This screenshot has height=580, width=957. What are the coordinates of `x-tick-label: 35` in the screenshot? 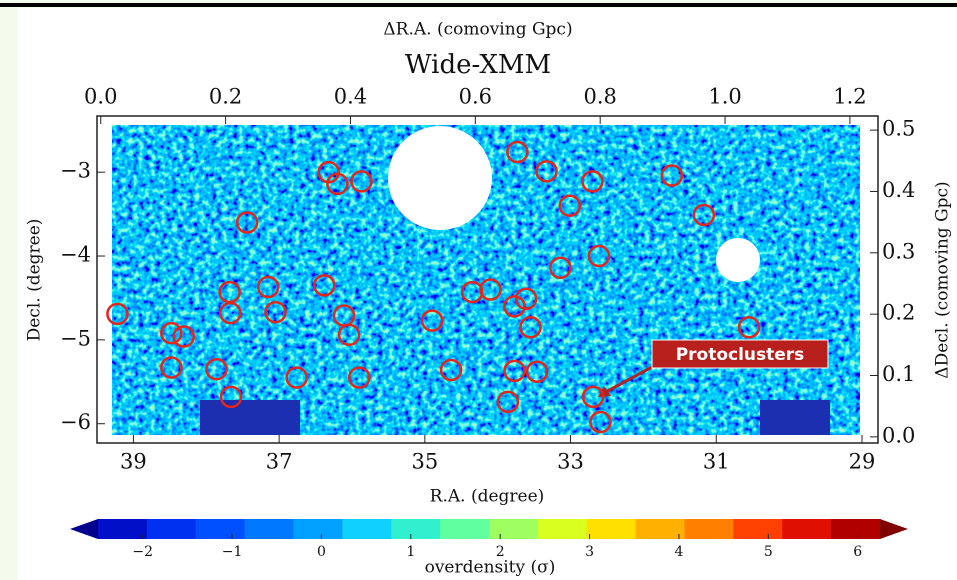 It's located at (424, 462).